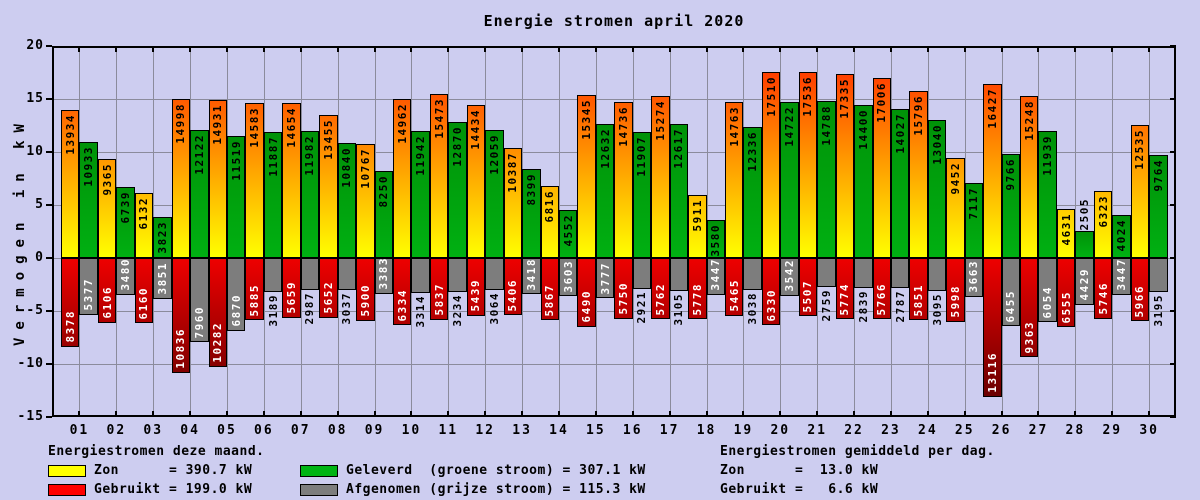  I want to click on legend-swatch, so click(67, 470).